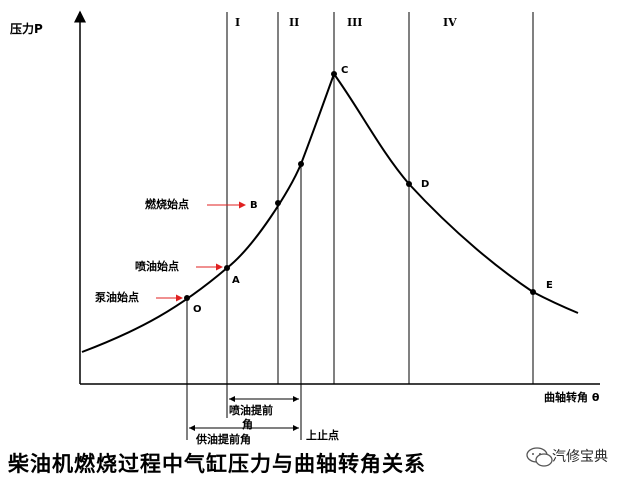 The image size is (640, 479). What do you see at coordinates (425, 184) in the screenshot?
I see `point-d-label: D` at bounding box center [425, 184].